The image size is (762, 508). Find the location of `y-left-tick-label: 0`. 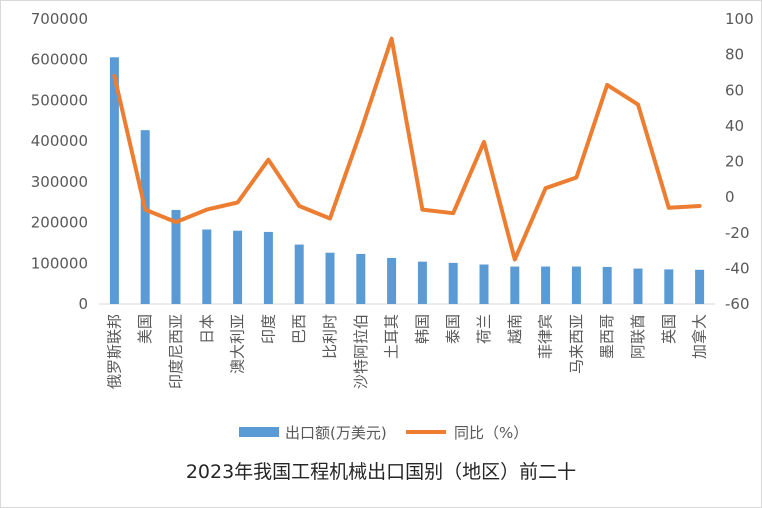

y-left-tick-label: 0 is located at coordinates (83, 304).